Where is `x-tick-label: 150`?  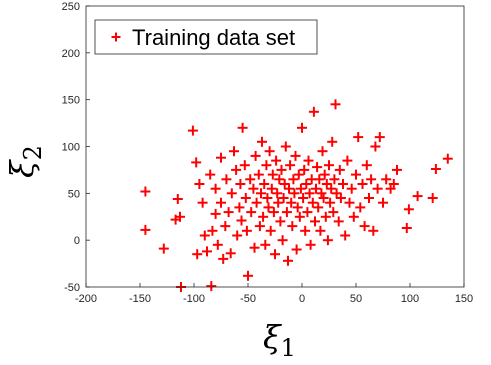
x-tick-label: 150 is located at coordinates (464, 299).